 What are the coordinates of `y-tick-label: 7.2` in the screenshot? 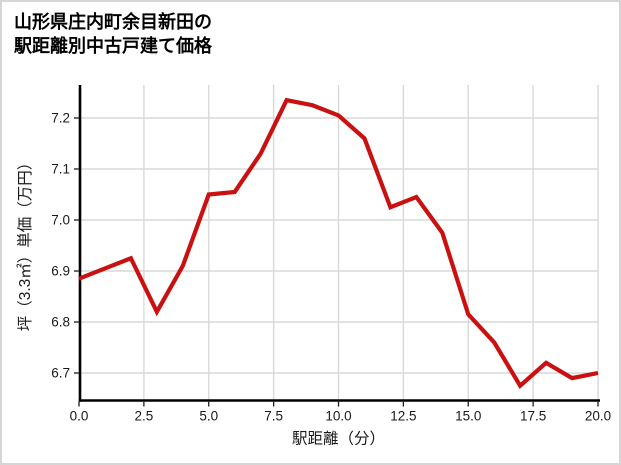 It's located at (60, 118).